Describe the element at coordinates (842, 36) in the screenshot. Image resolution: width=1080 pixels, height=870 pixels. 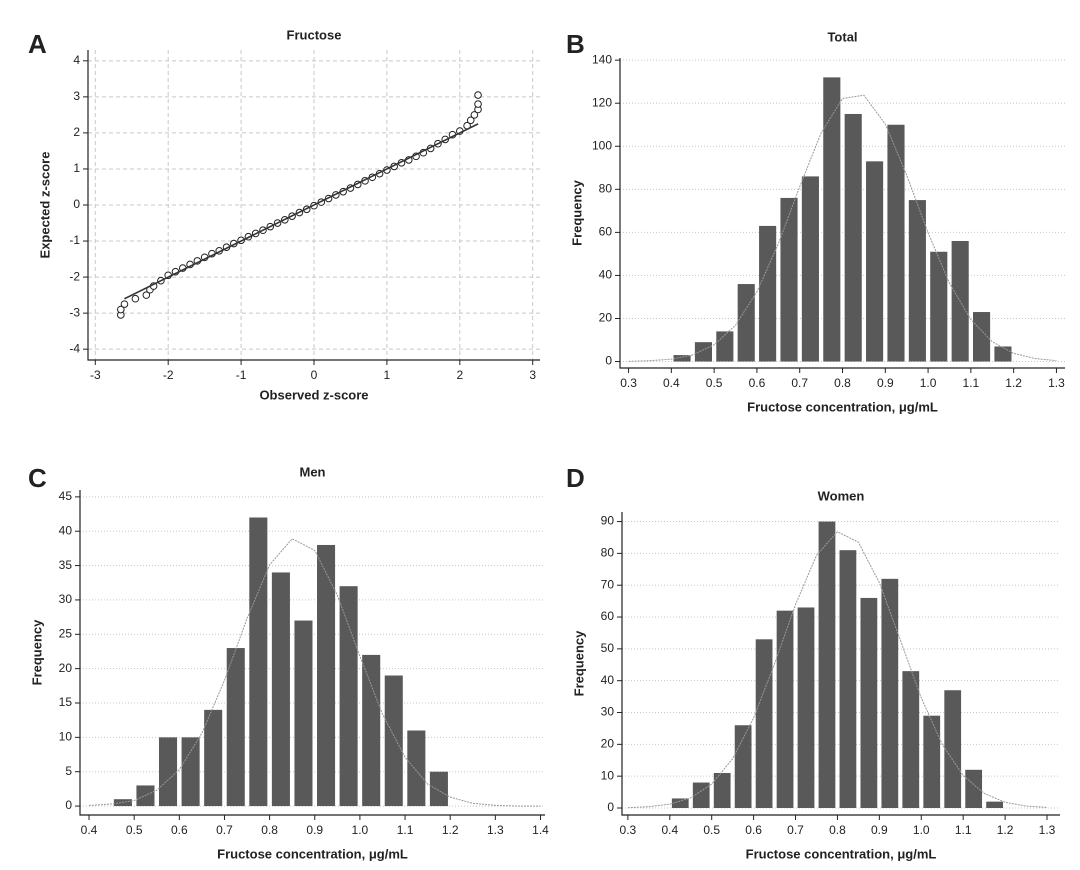
I see `chart-title: Total` at that location.